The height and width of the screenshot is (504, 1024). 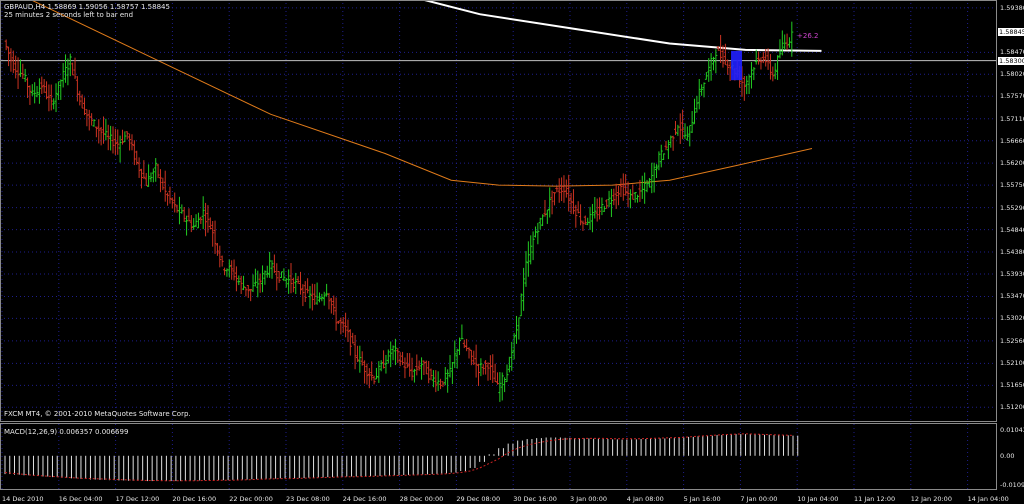 What do you see at coordinates (589, 499) in the screenshot?
I see `time-axis-label: 3 Jan 00:00` at bounding box center [589, 499].